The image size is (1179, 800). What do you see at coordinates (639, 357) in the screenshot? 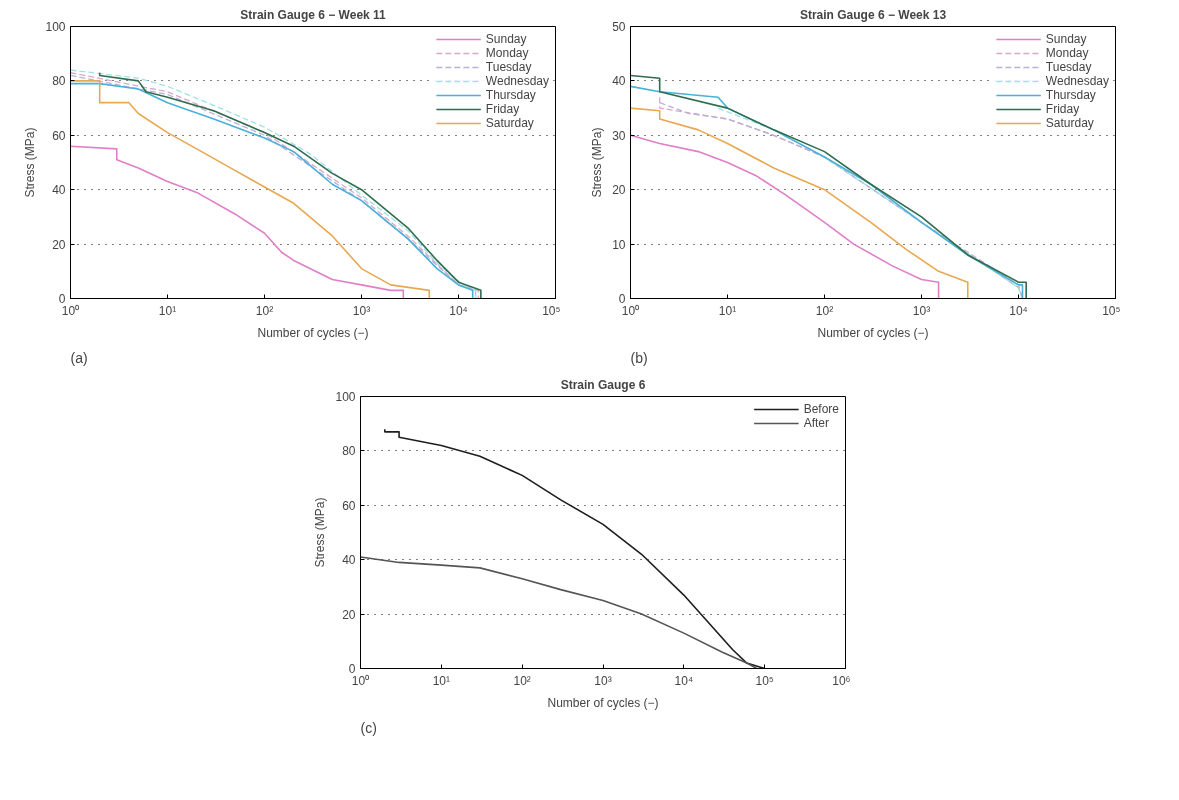
I see `text: (b)` at bounding box center [639, 357].